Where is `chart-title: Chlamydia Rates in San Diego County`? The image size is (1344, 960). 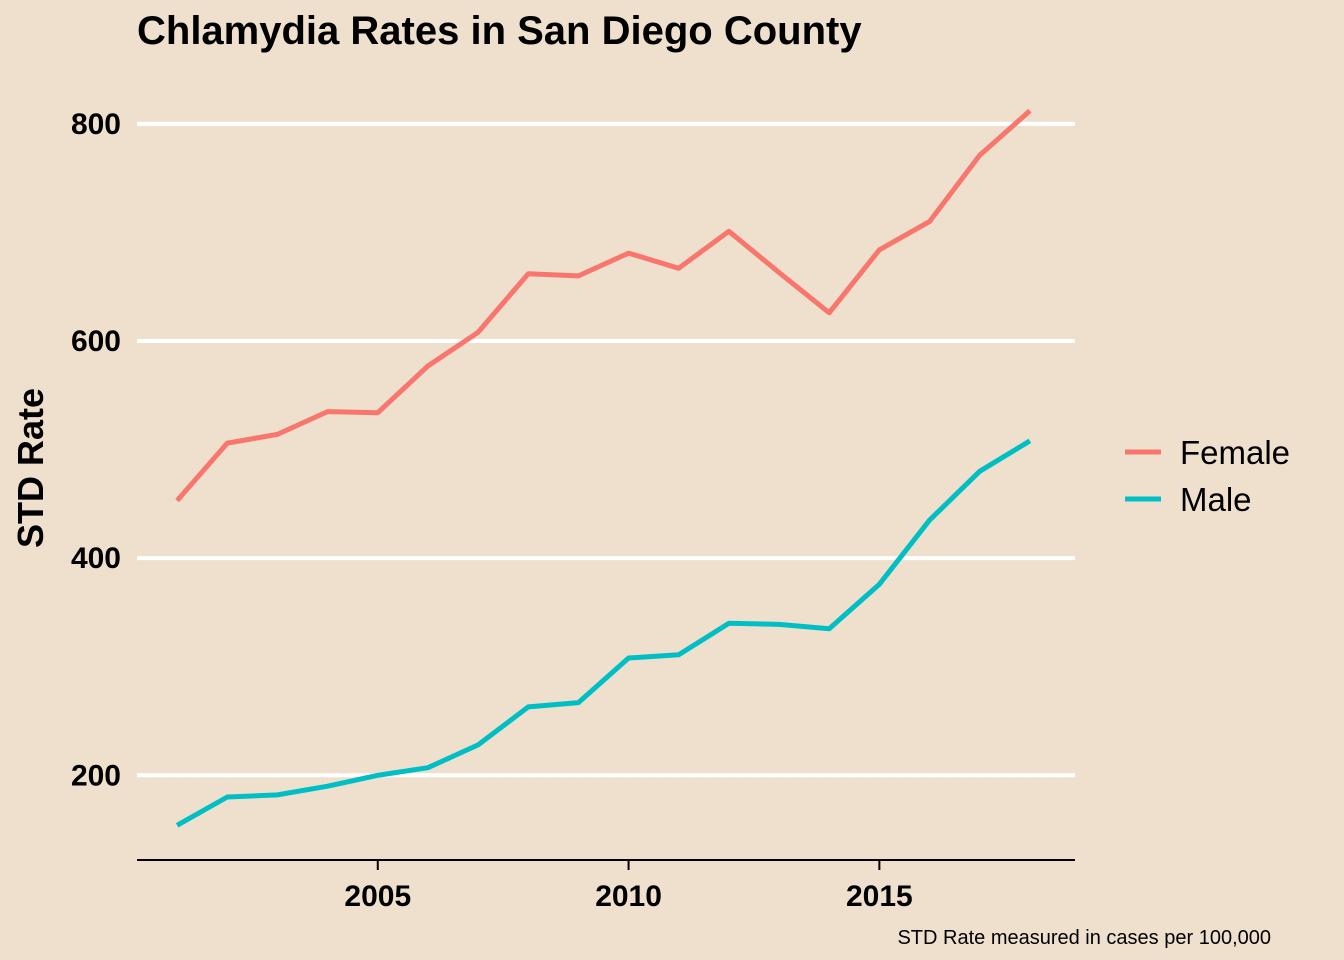
chart-title: Chlamydia Rates in San Diego County is located at coordinates (499, 31).